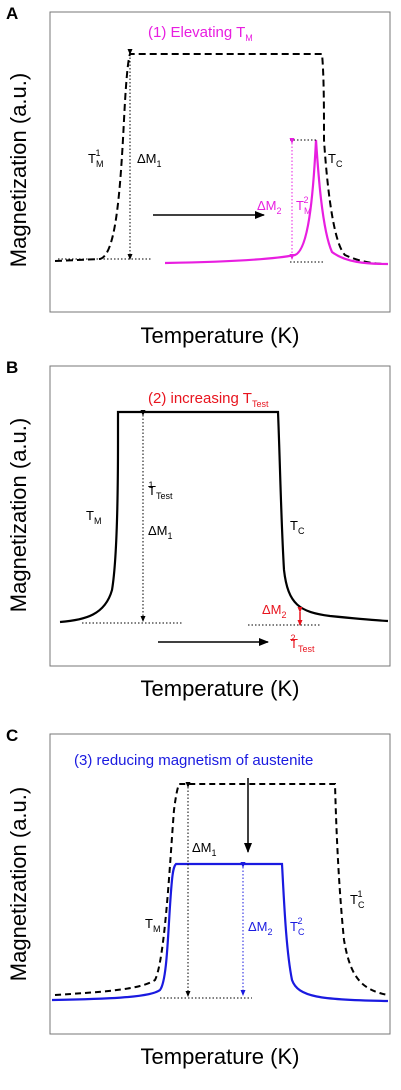  Describe the element at coordinates (152, 925) in the screenshot. I see `tm-label-c: TM` at that location.